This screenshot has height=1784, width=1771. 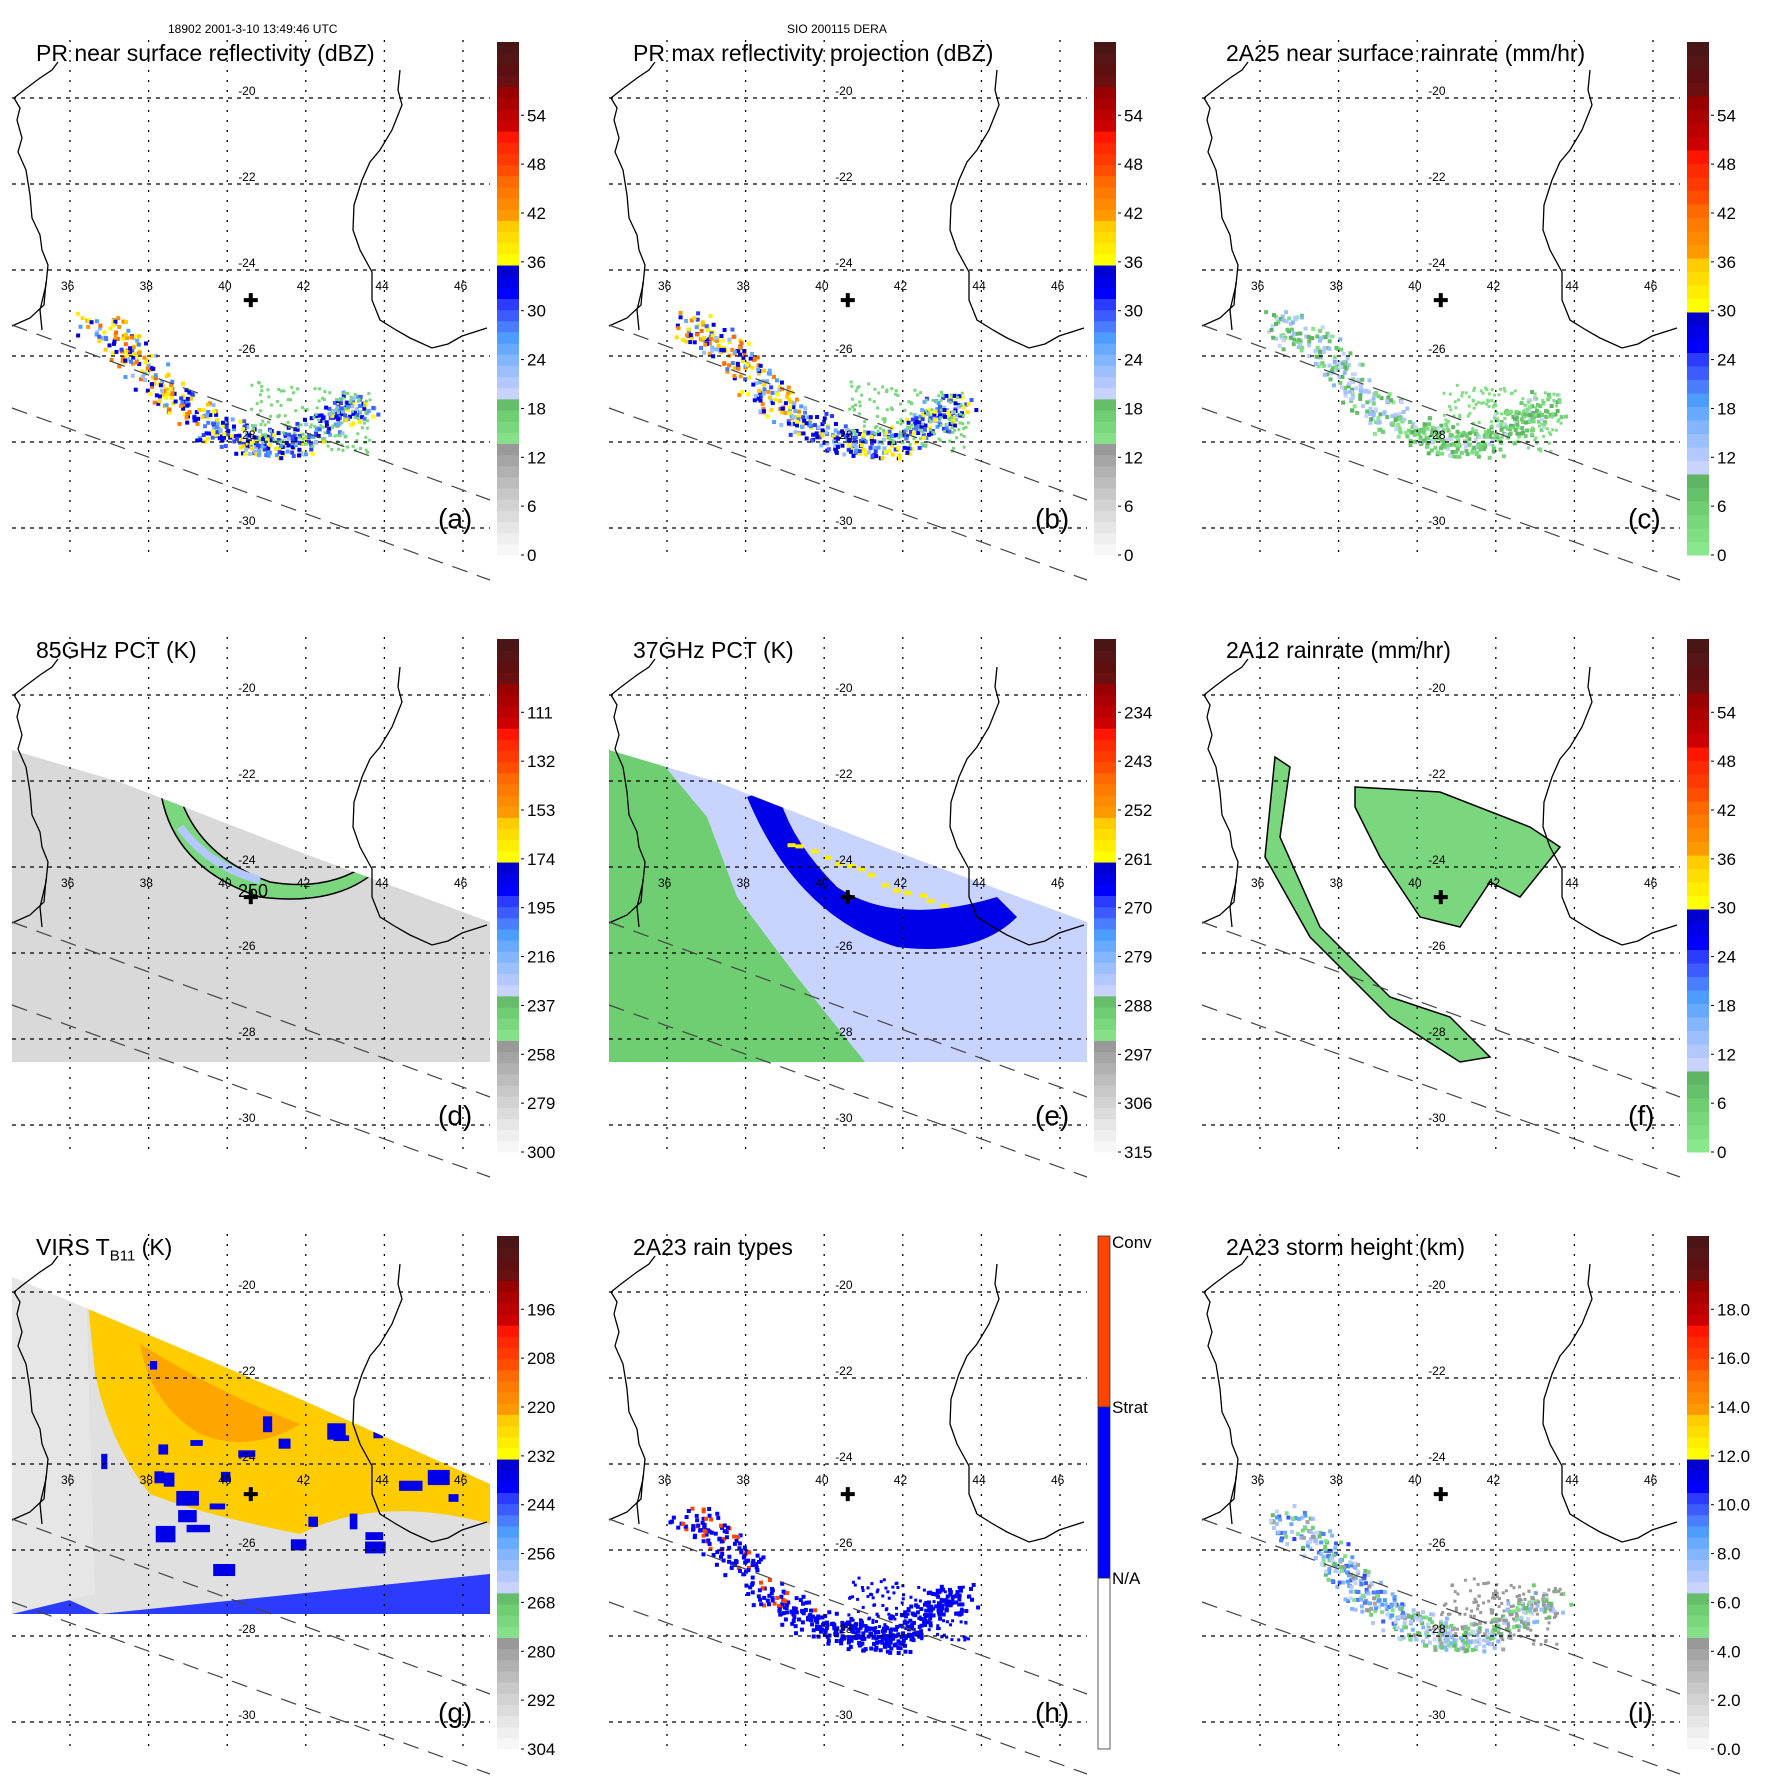 What do you see at coordinates (628, 811) in the screenshot?
I see `coastline-west` at bounding box center [628, 811].